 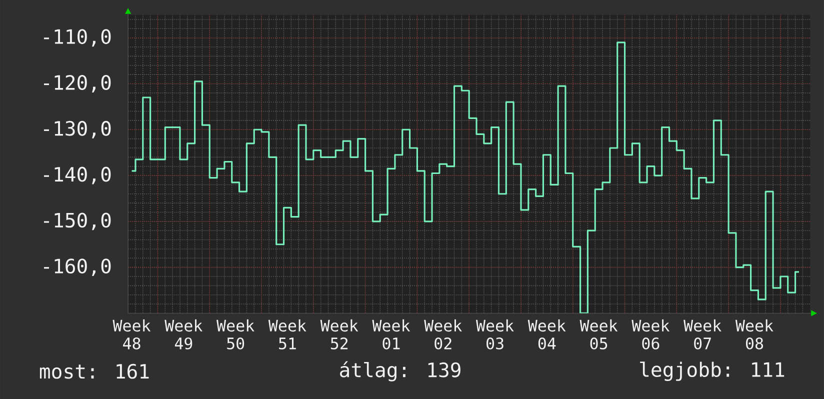 What do you see at coordinates (77, 129) in the screenshot?
I see `y-tick-label: -130,0` at bounding box center [77, 129].